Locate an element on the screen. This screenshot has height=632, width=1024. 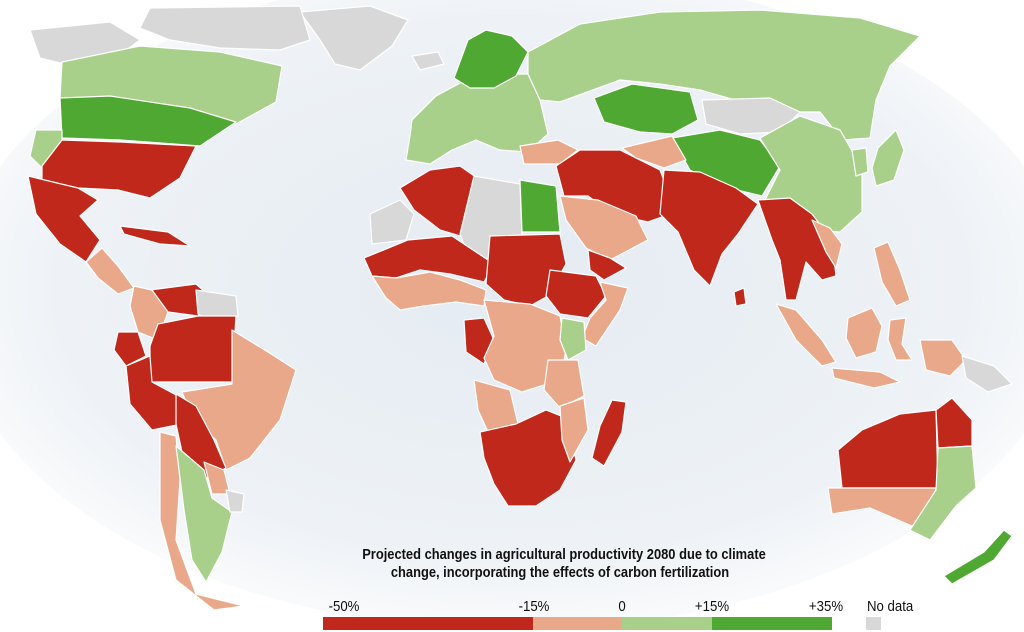
region-japan is located at coordinates (888, 158).